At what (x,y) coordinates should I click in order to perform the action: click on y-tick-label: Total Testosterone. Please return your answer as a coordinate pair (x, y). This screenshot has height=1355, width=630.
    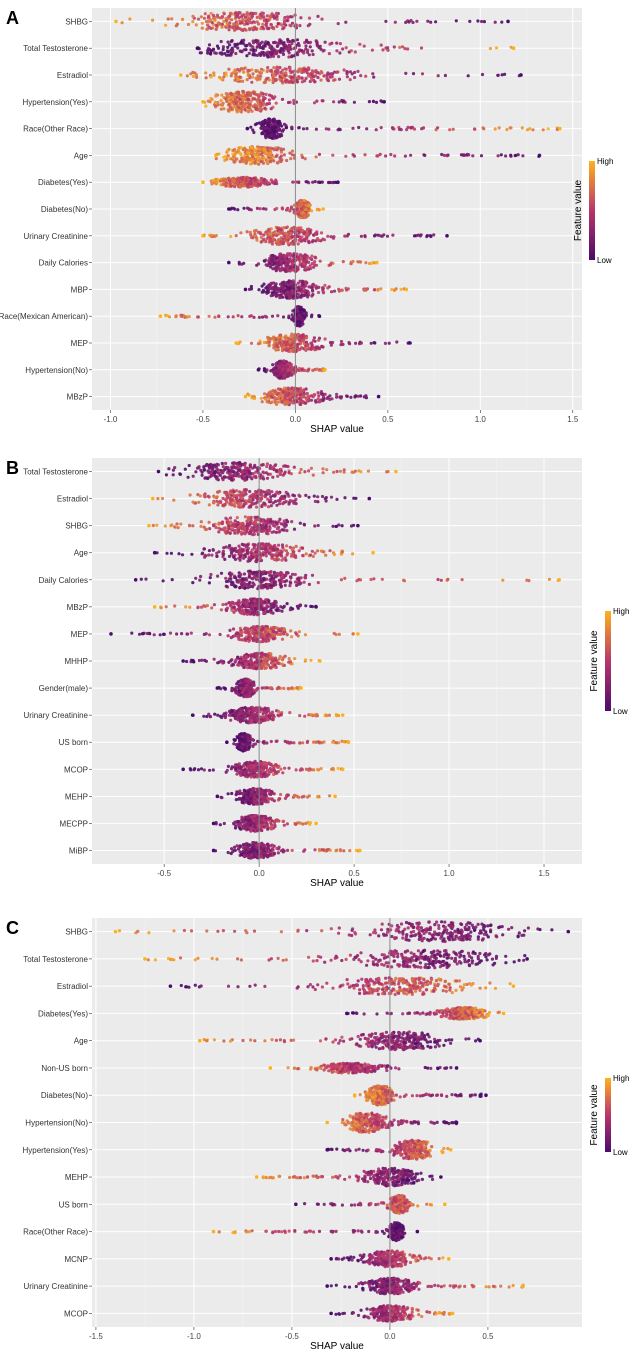
    Looking at the image, I should click on (55, 472).